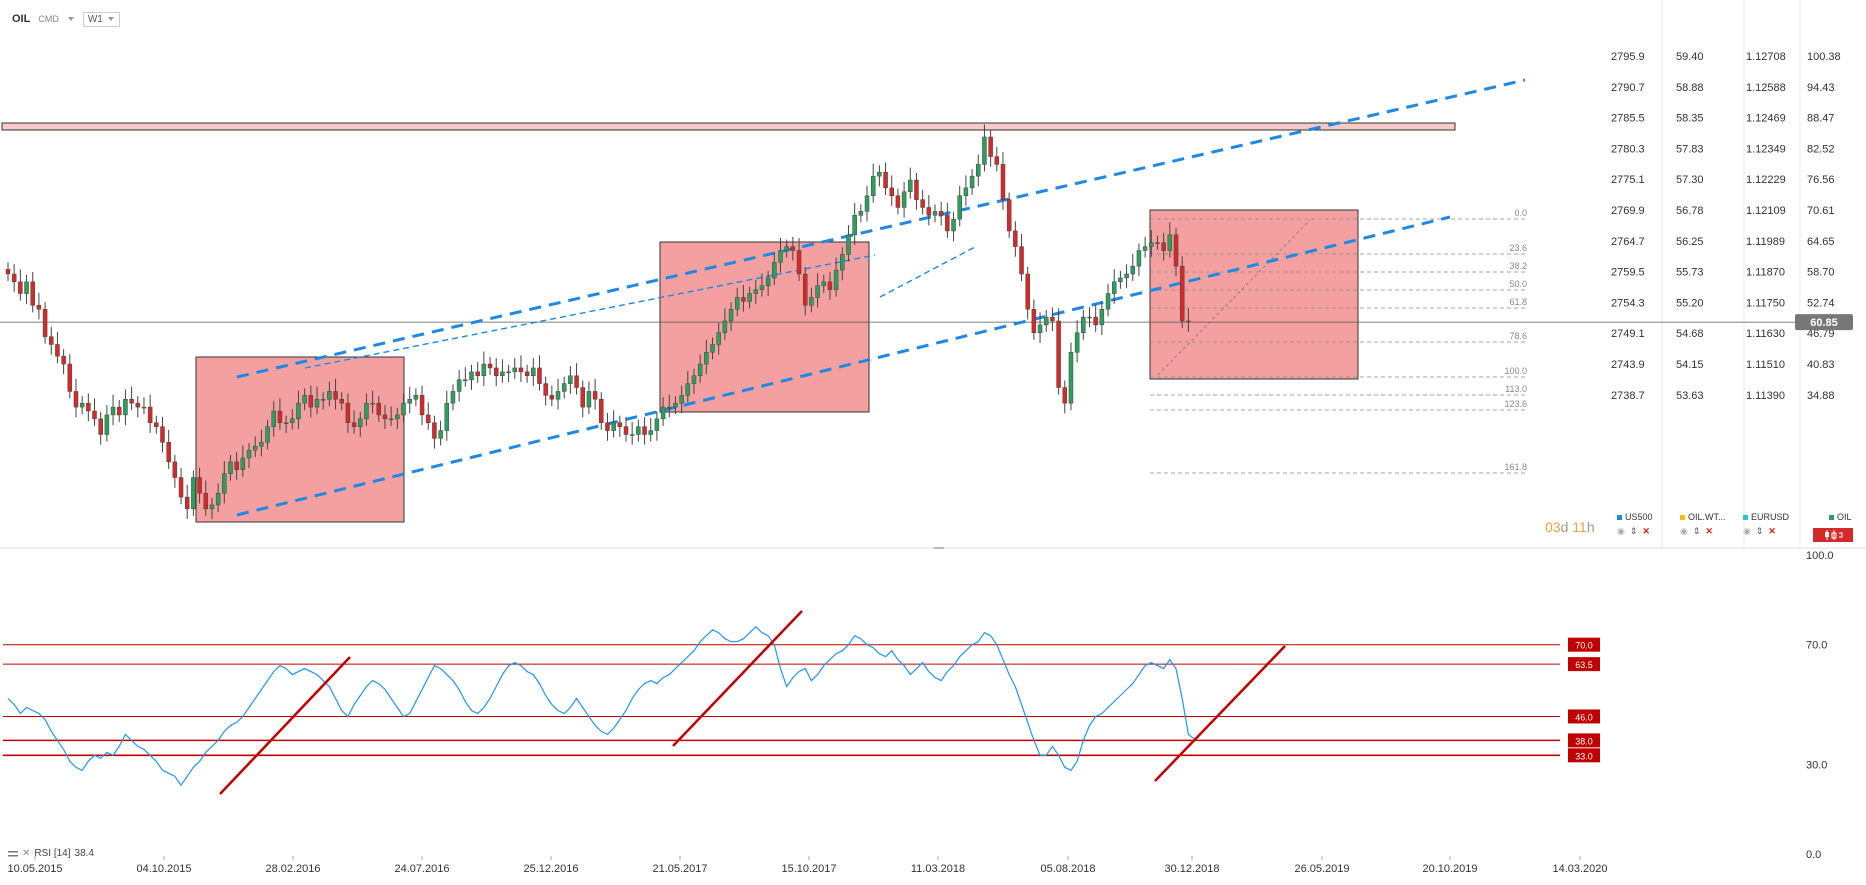  What do you see at coordinates (300, 439) in the screenshot?
I see `highlight-zone` at bounding box center [300, 439].